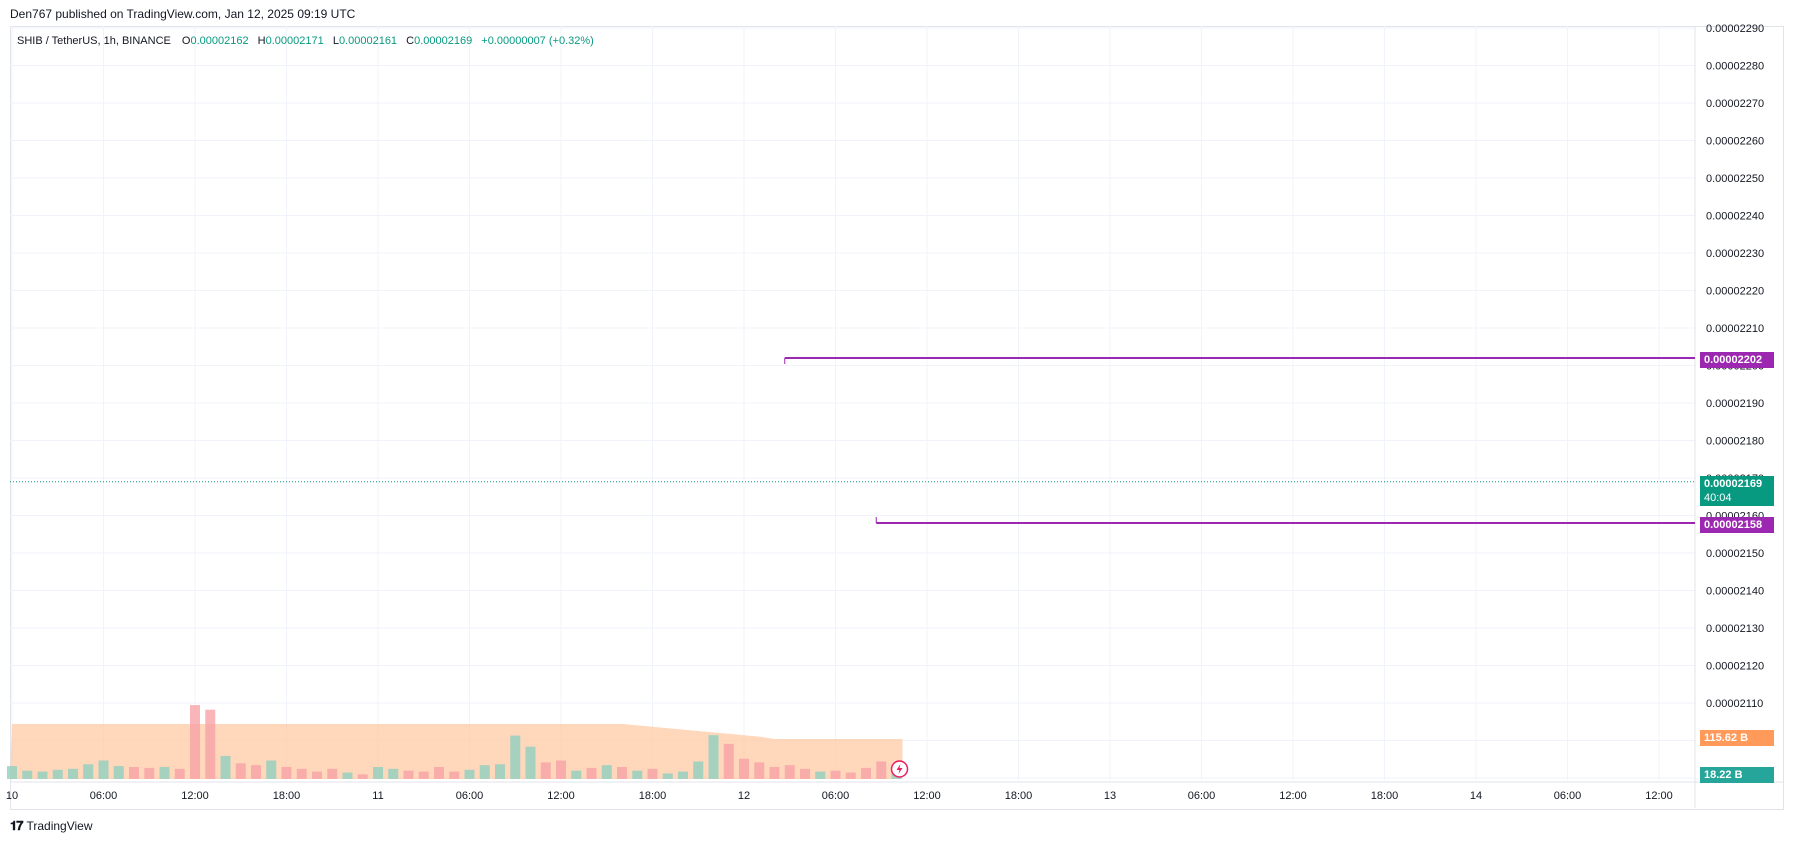  I want to click on close-label: C, so click(410, 41).